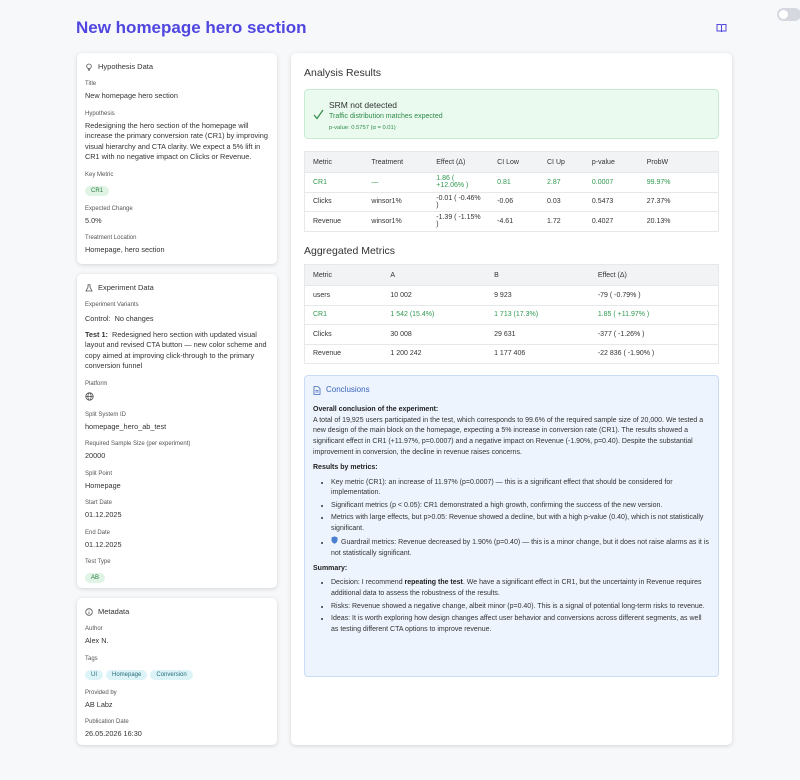 The width and height of the screenshot is (800, 780). I want to click on conclusions-title: Conclusions, so click(348, 389).